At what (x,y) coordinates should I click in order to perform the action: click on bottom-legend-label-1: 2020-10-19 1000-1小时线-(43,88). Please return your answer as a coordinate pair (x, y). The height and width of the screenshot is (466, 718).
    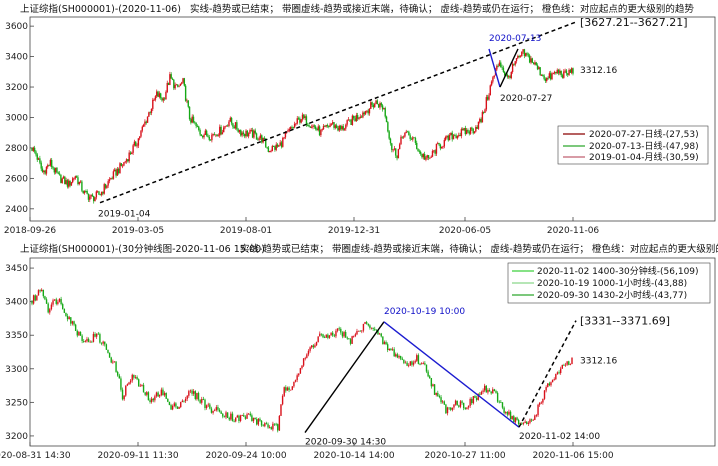
    Looking at the image, I should click on (612, 283).